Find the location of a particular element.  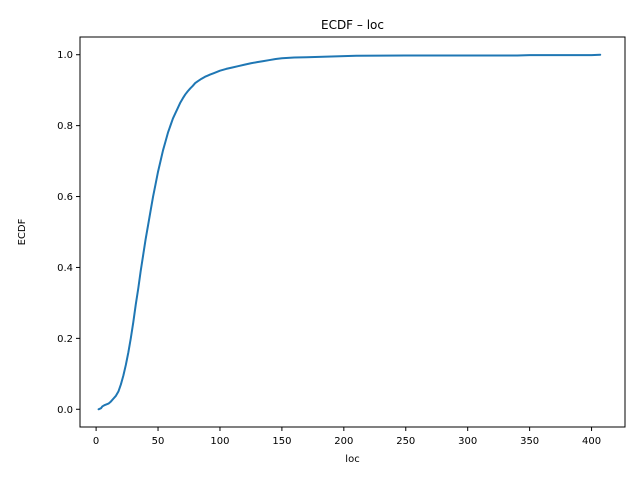

y-tick-label: 0.0 is located at coordinates (65, 410).